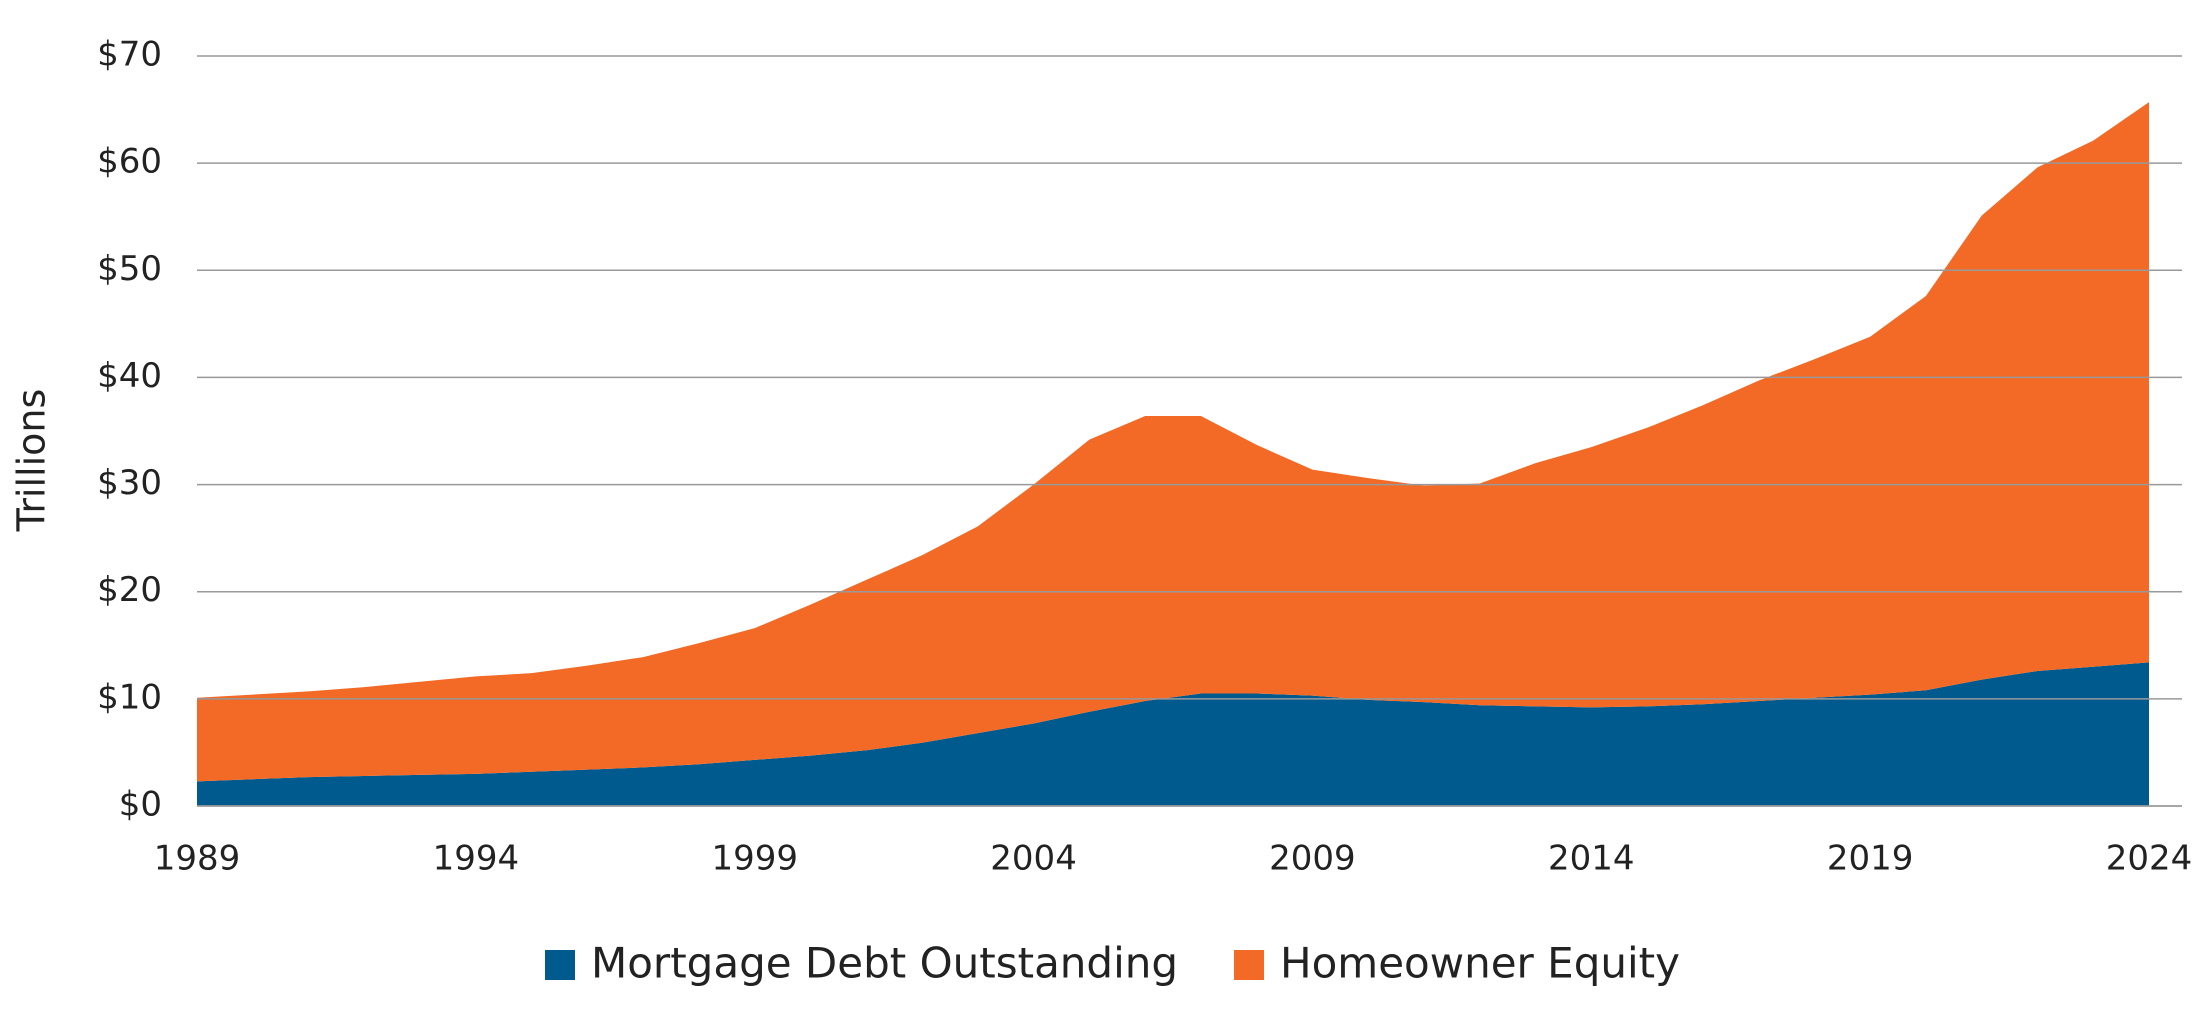 This screenshot has width=2194, height=1020. I want to click on x-tick-label: 1999, so click(754, 859).